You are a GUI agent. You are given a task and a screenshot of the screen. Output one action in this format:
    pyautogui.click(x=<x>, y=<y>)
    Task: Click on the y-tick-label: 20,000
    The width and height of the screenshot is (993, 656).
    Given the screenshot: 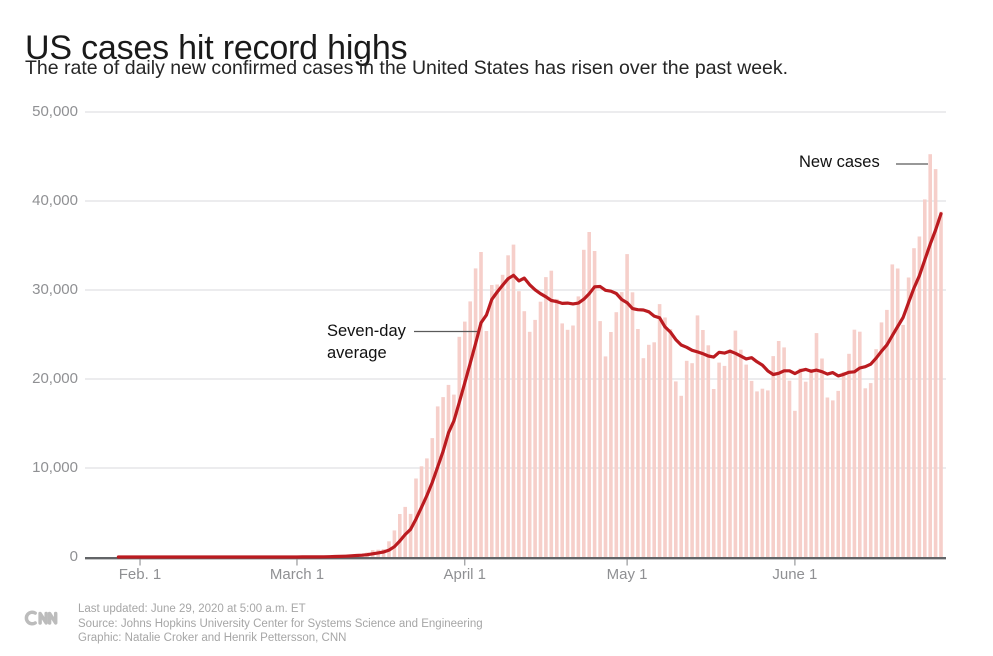 What is the action you would take?
    pyautogui.click(x=55, y=378)
    